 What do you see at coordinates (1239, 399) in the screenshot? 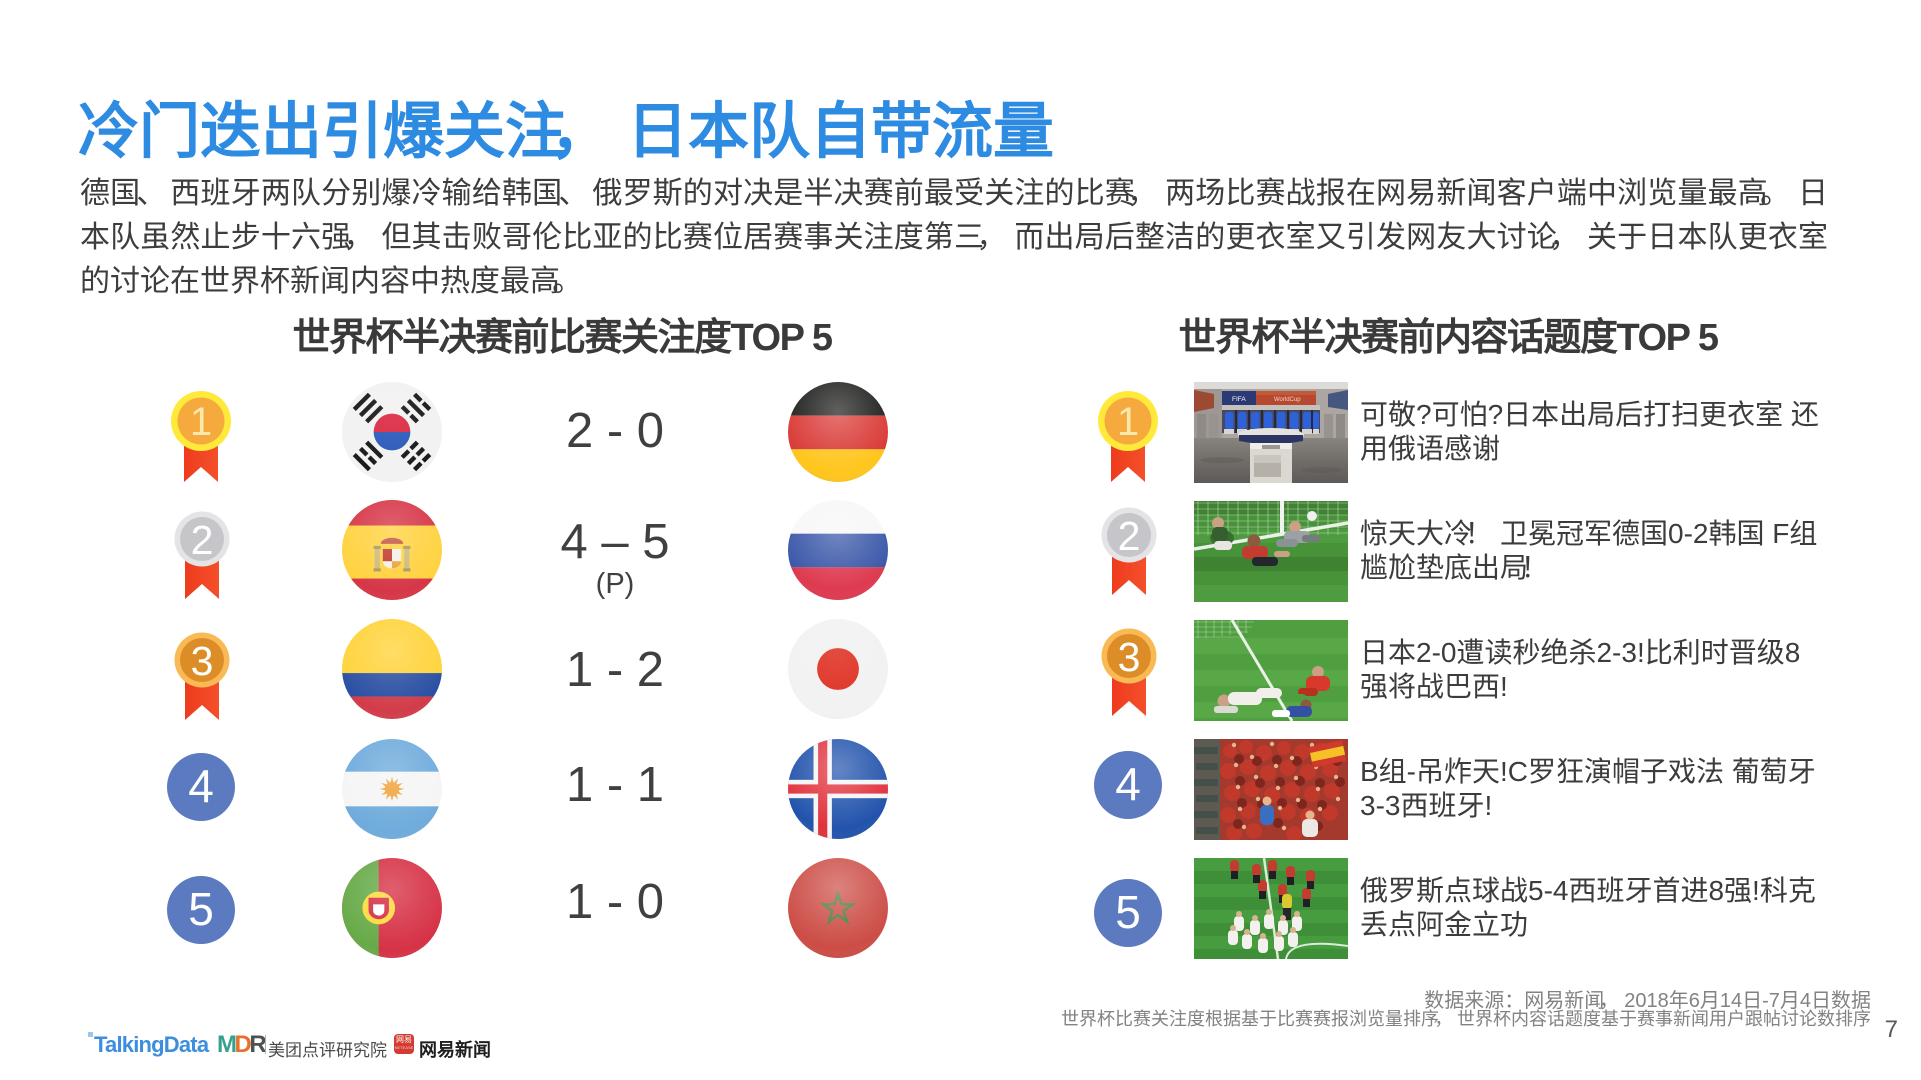
I see `svg-text: FIFA` at bounding box center [1239, 399].